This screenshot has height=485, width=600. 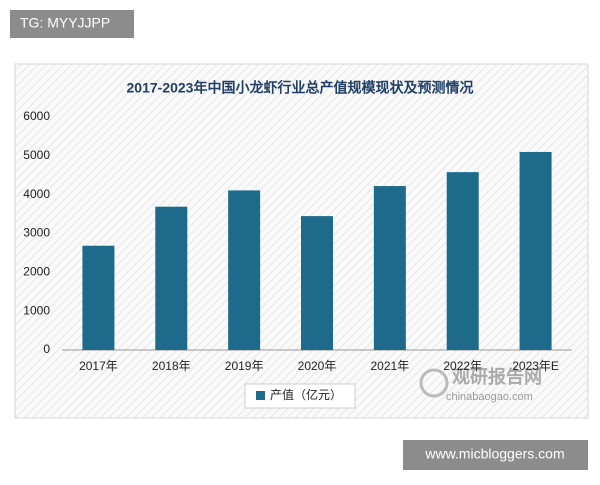 I want to click on site-label: www.micbloggers.com, so click(x=494, y=454).